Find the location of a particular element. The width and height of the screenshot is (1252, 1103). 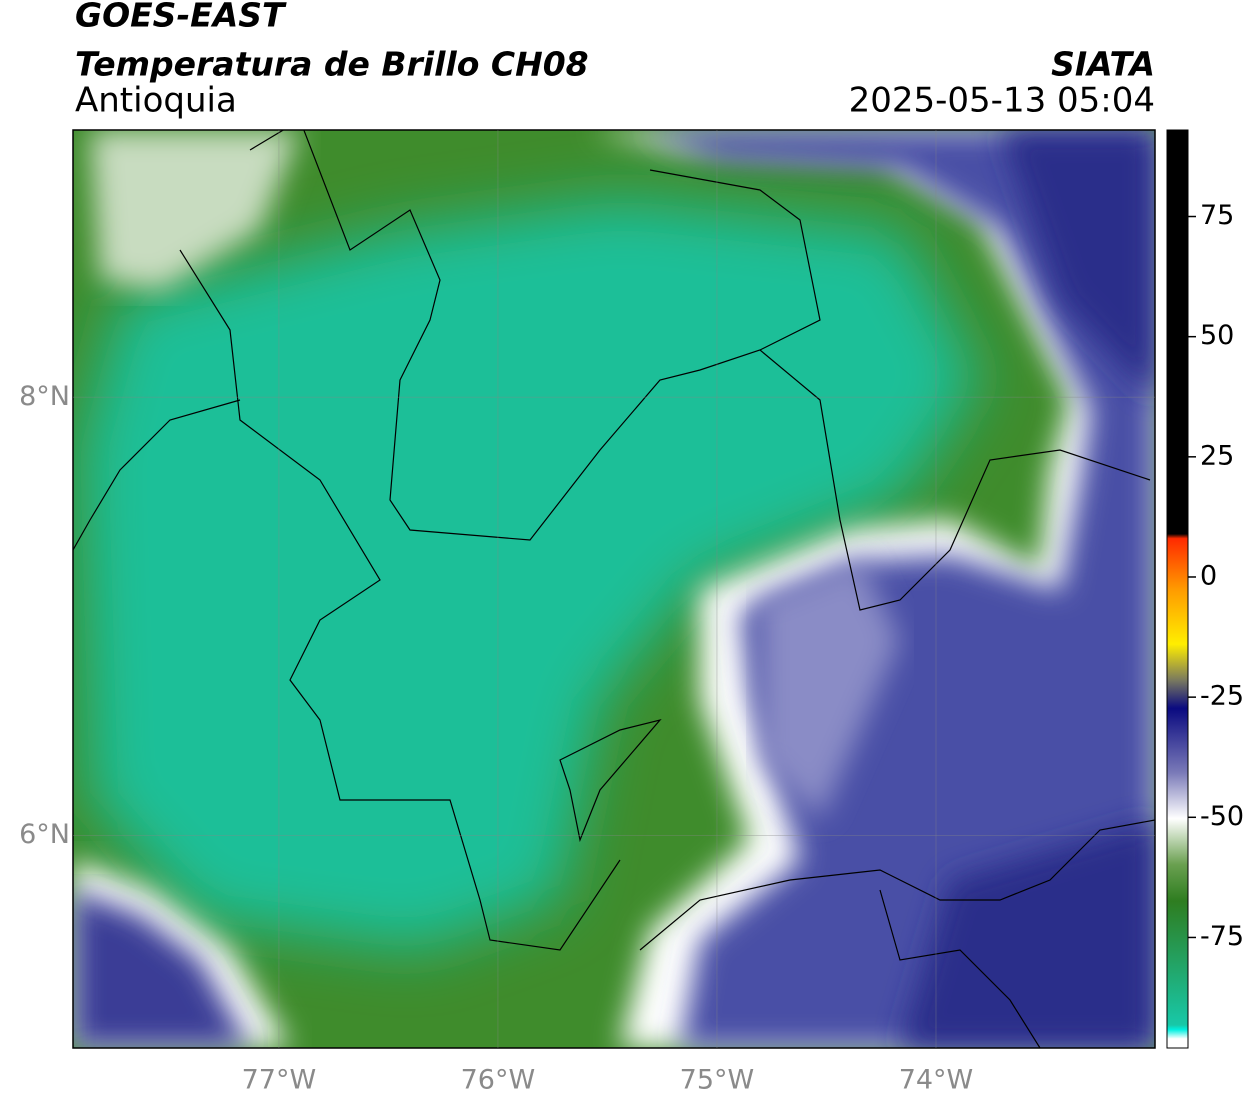

colorbar-tick-label: -75 is located at coordinates (1222, 936).